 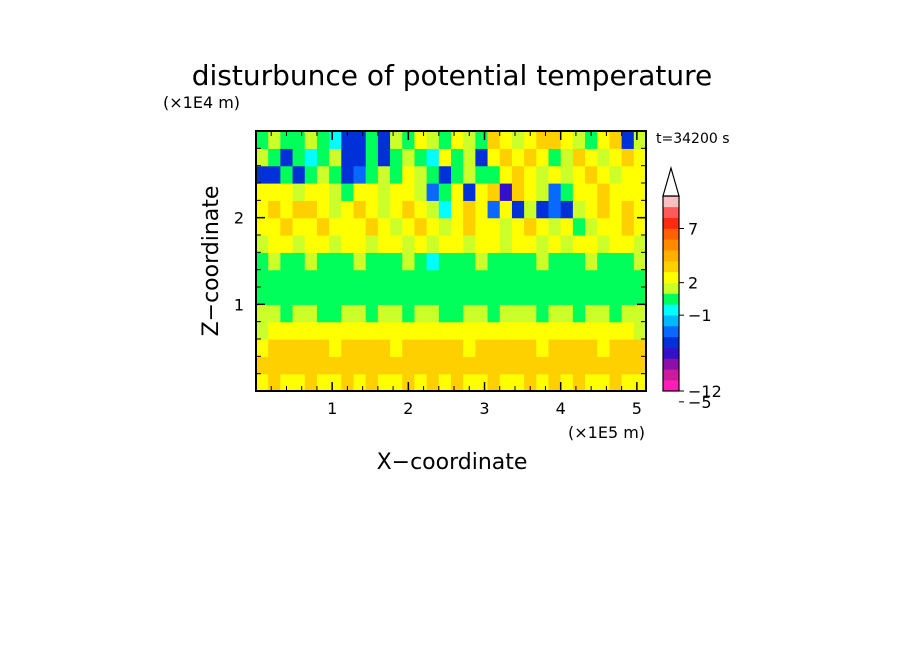 I want to click on time-label: t=34200 s, so click(x=693, y=139).